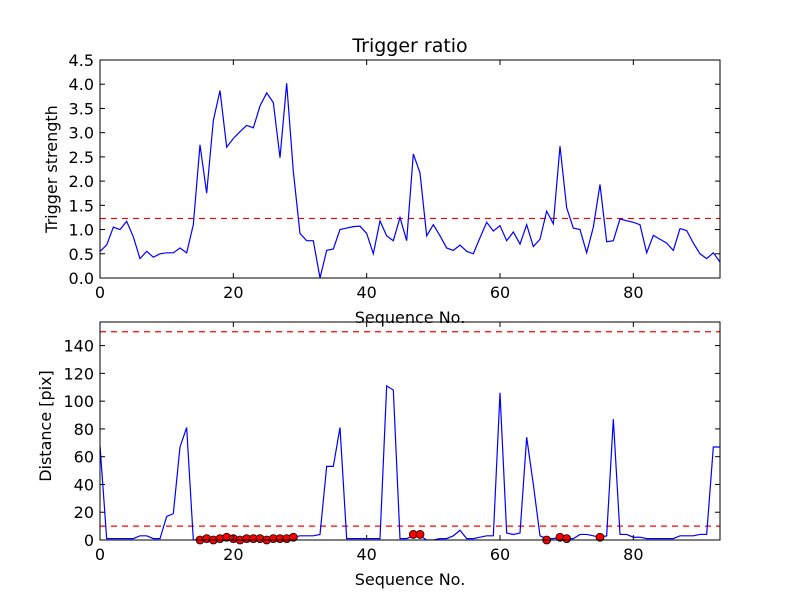 The height and width of the screenshot is (600, 800). I want to click on y-tick-label: 140, so click(78, 346).